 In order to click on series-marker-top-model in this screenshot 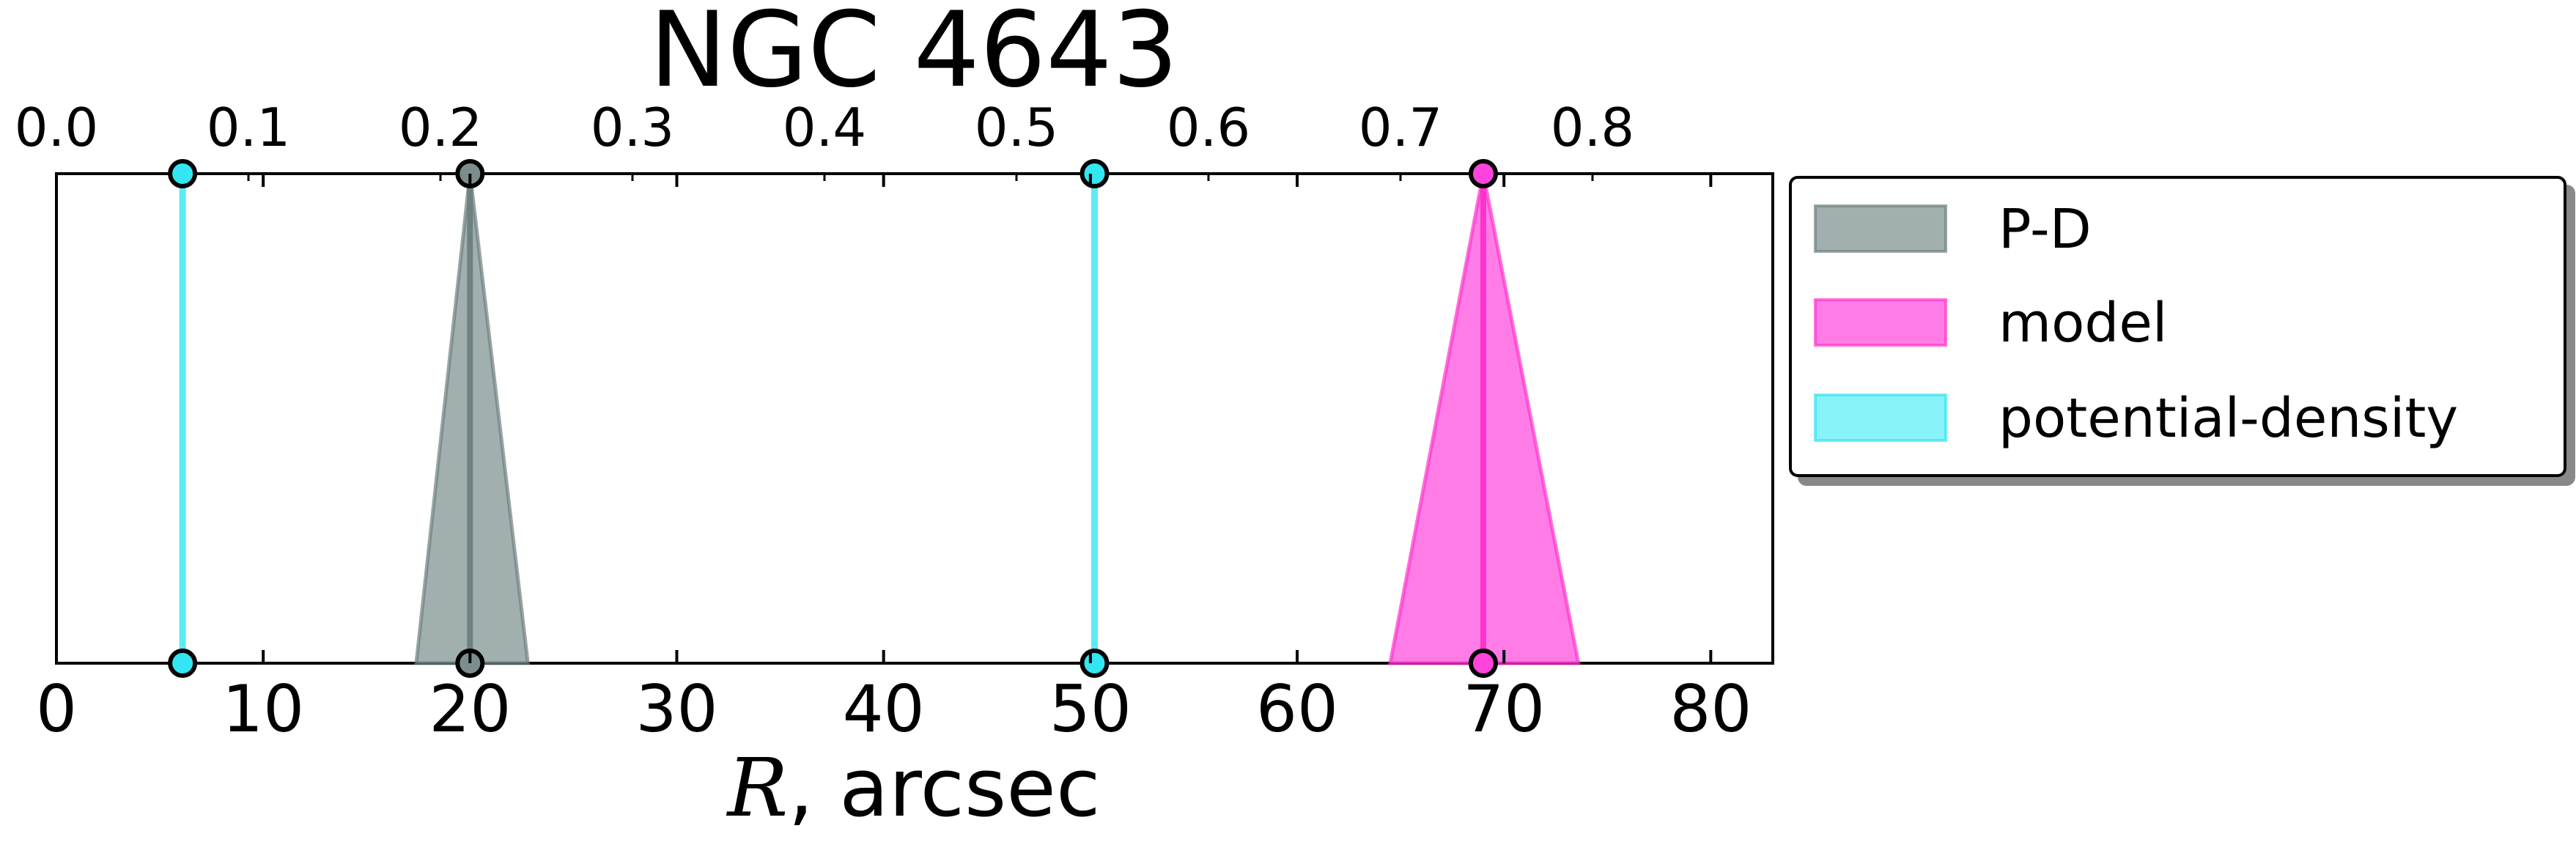, I will do `click(1483, 173)`.